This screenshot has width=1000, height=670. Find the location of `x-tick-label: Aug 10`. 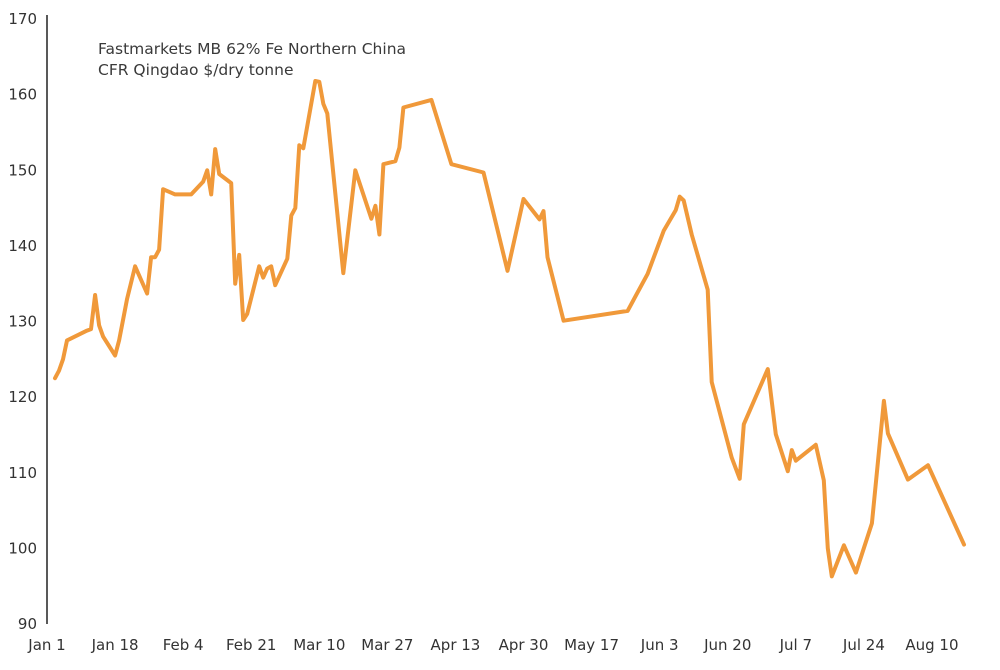

x-tick-label: Aug 10 is located at coordinates (931, 645).